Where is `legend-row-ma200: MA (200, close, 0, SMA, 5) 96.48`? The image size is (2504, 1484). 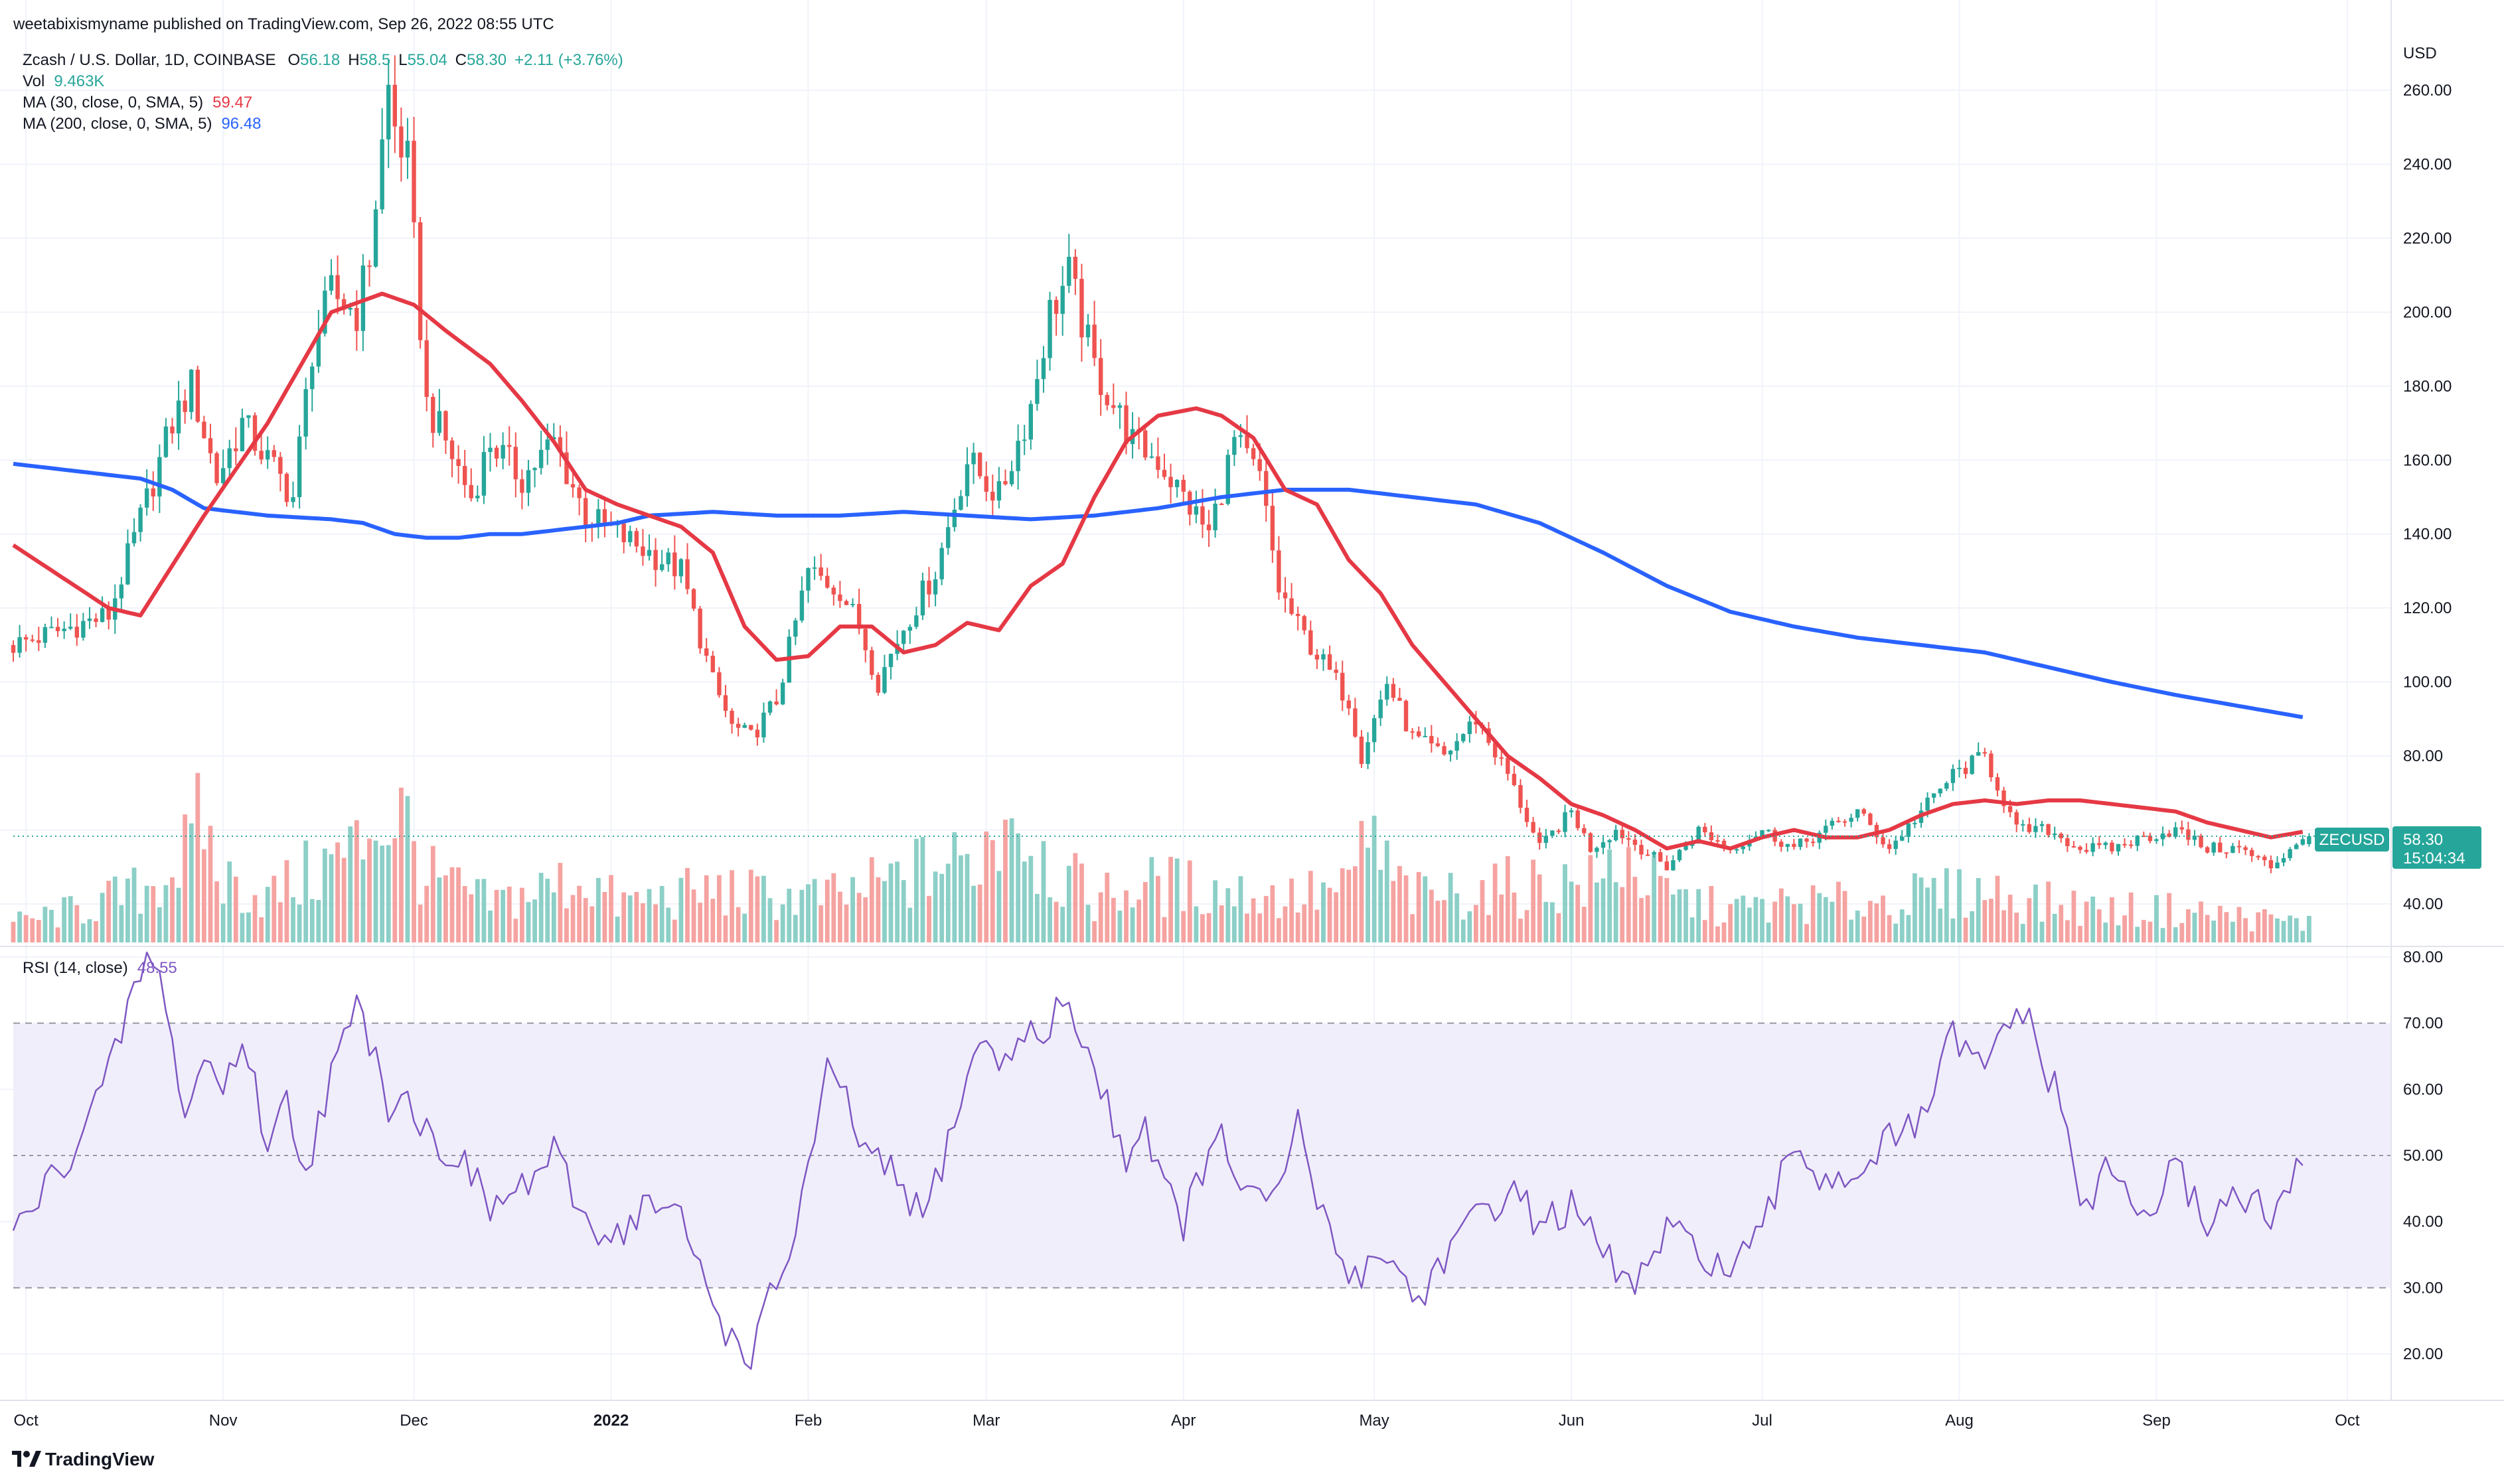 legend-row-ma200: MA (200, close, 0, SMA, 5) 96.48 is located at coordinates (142, 124).